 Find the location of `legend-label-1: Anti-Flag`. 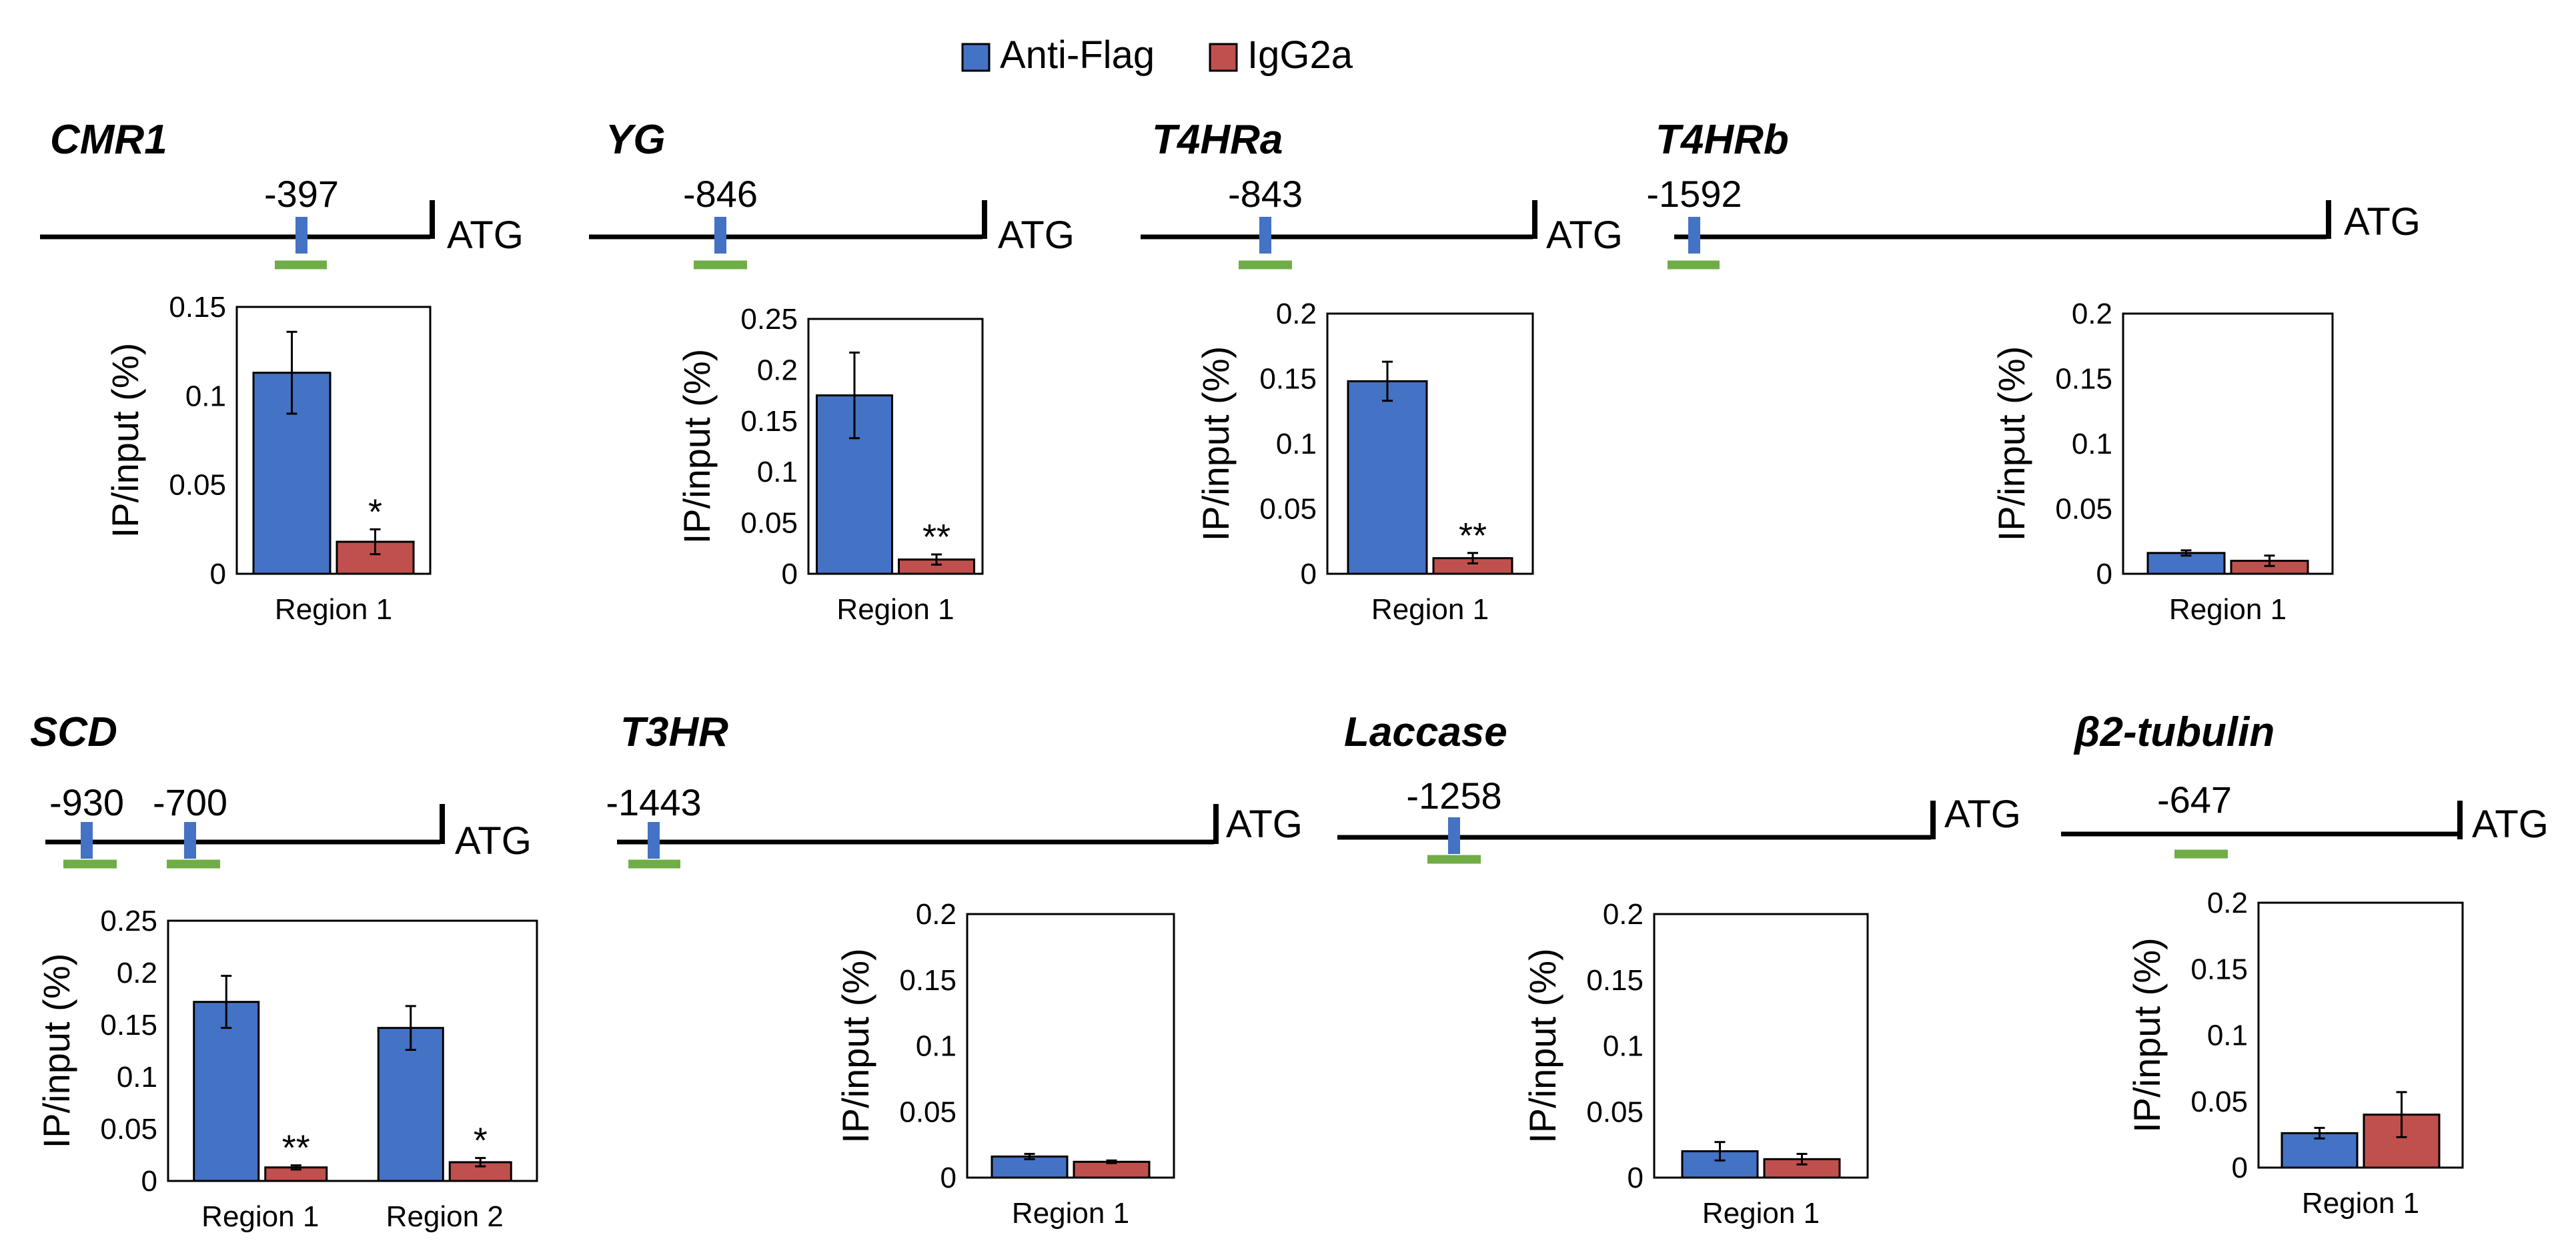

legend-label-1: Anti-Flag is located at coordinates (1077, 55).